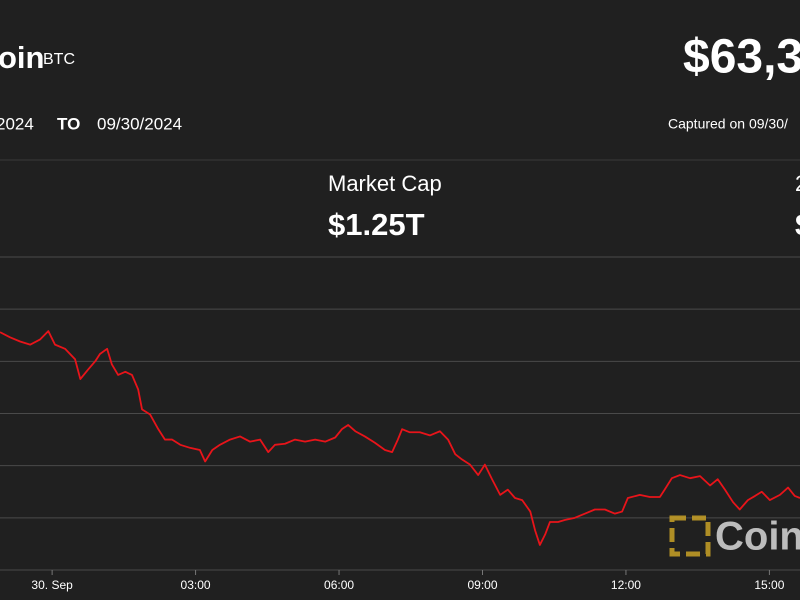 This screenshot has height=600, width=800. Describe the element at coordinates (797, 224) in the screenshot. I see `stat-value: $` at that location.